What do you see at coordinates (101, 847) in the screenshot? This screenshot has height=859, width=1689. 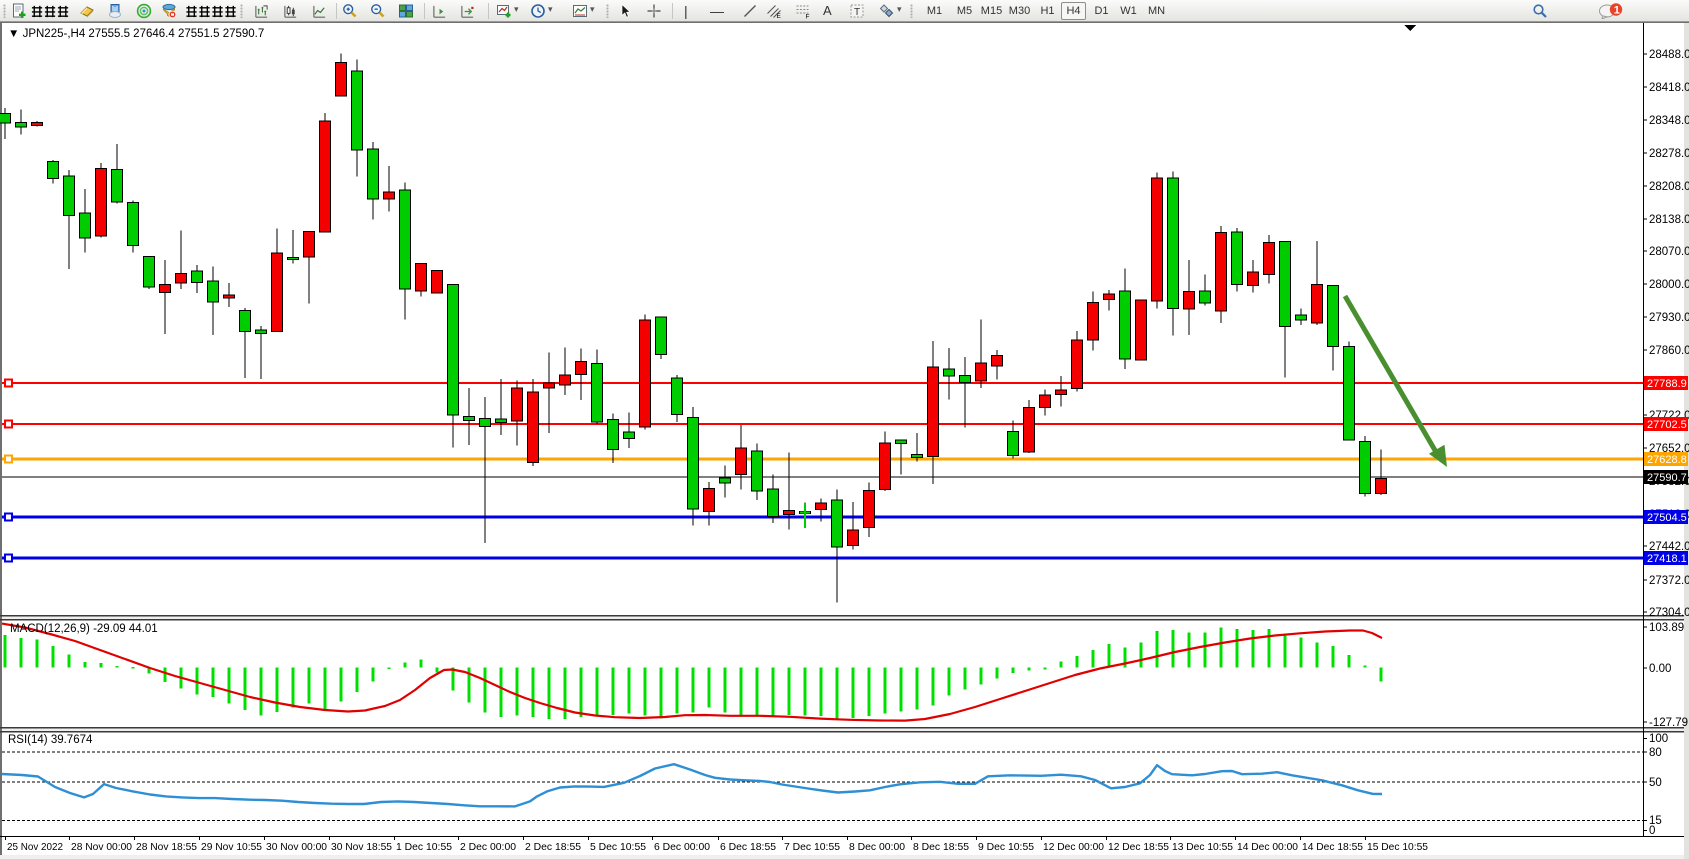 I see `svg-text: 28 Nov 00:00` at bounding box center [101, 847].